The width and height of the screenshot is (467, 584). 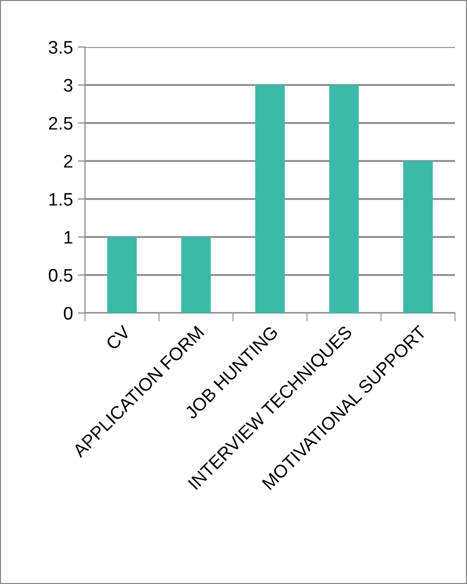 I want to click on y-tick-label: 2, so click(x=68, y=161).